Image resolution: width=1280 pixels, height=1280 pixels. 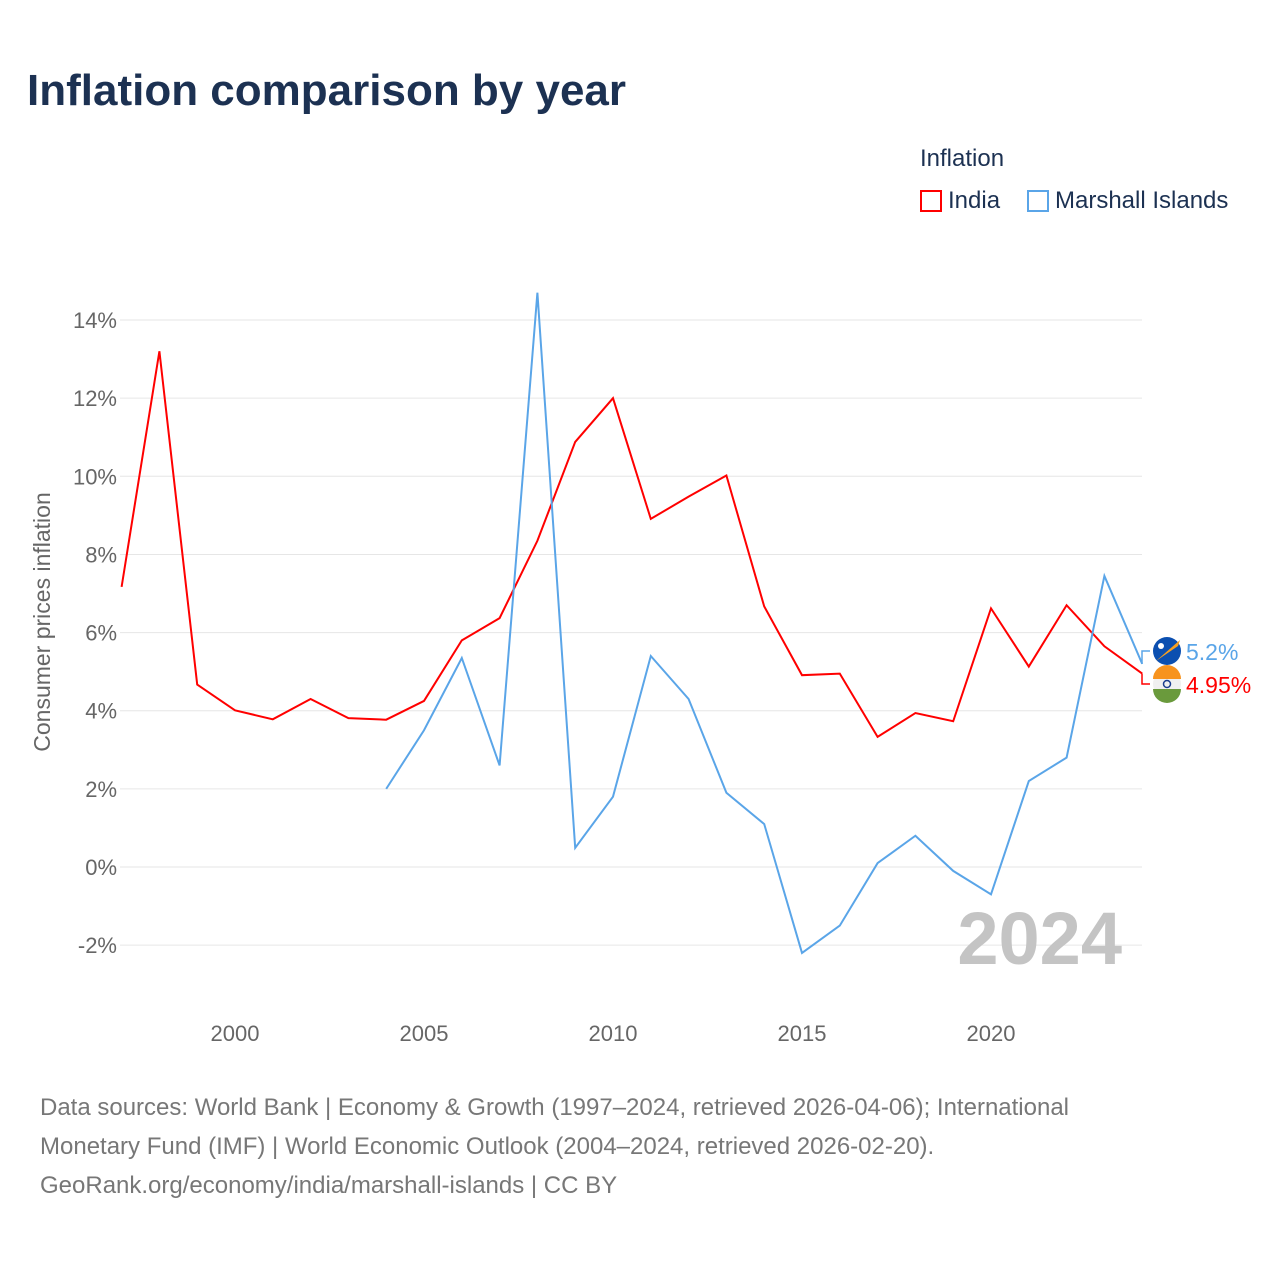 What do you see at coordinates (1167, 684) in the screenshot?
I see `flag-chakra` at bounding box center [1167, 684].